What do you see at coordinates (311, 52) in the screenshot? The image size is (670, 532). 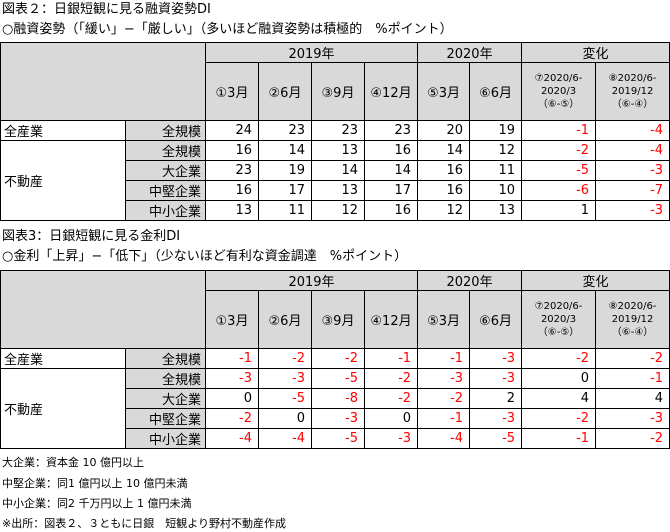 I see `year-header: 2019年` at bounding box center [311, 52].